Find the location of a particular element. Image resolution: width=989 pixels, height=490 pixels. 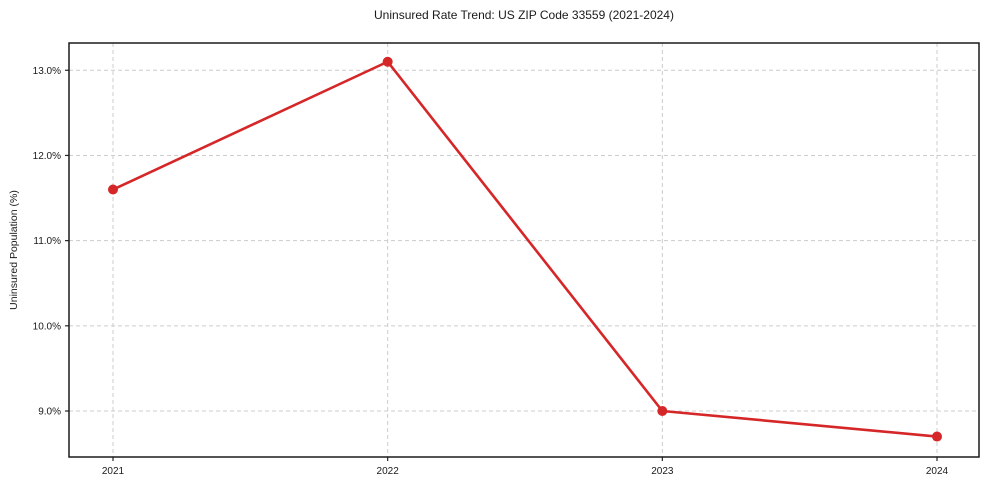

y-tick-label: 13.0% is located at coordinates (47, 71).